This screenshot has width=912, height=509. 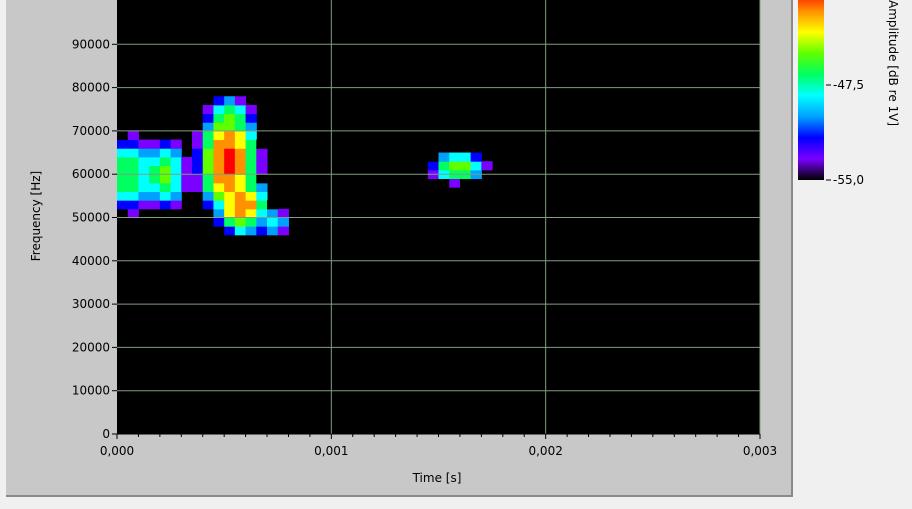 What do you see at coordinates (91, 304) in the screenshot?
I see `y-tick-label: 30000` at bounding box center [91, 304].